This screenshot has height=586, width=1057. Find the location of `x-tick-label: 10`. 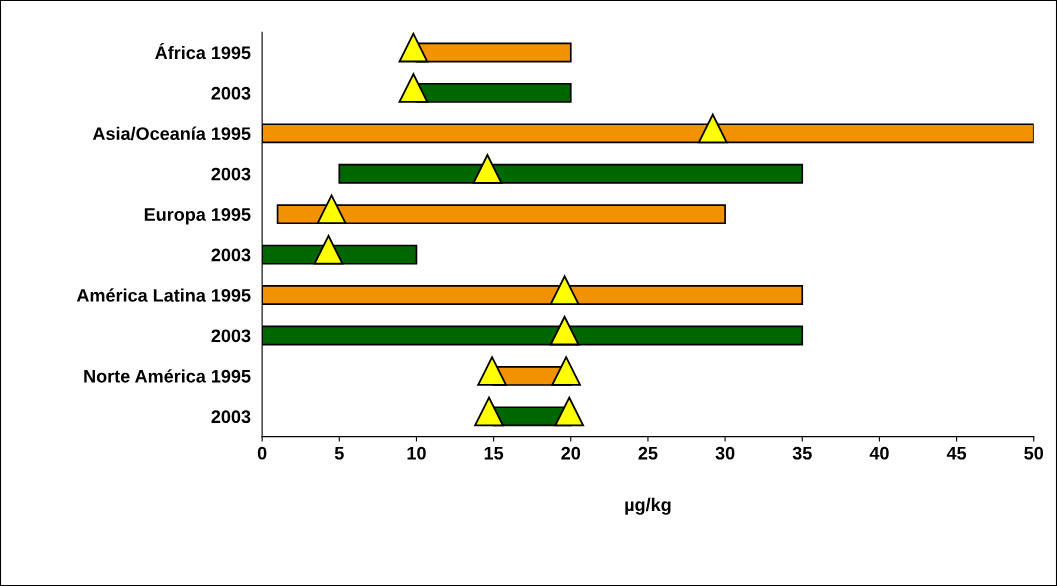

x-tick-label: 10 is located at coordinates (416, 453).